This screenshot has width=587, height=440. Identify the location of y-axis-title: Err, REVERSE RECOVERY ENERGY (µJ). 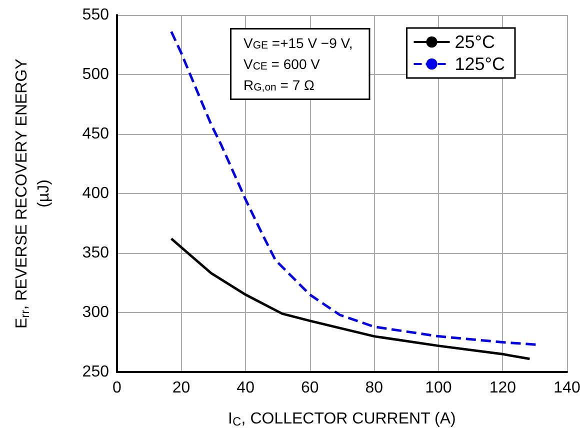
(33, 193).